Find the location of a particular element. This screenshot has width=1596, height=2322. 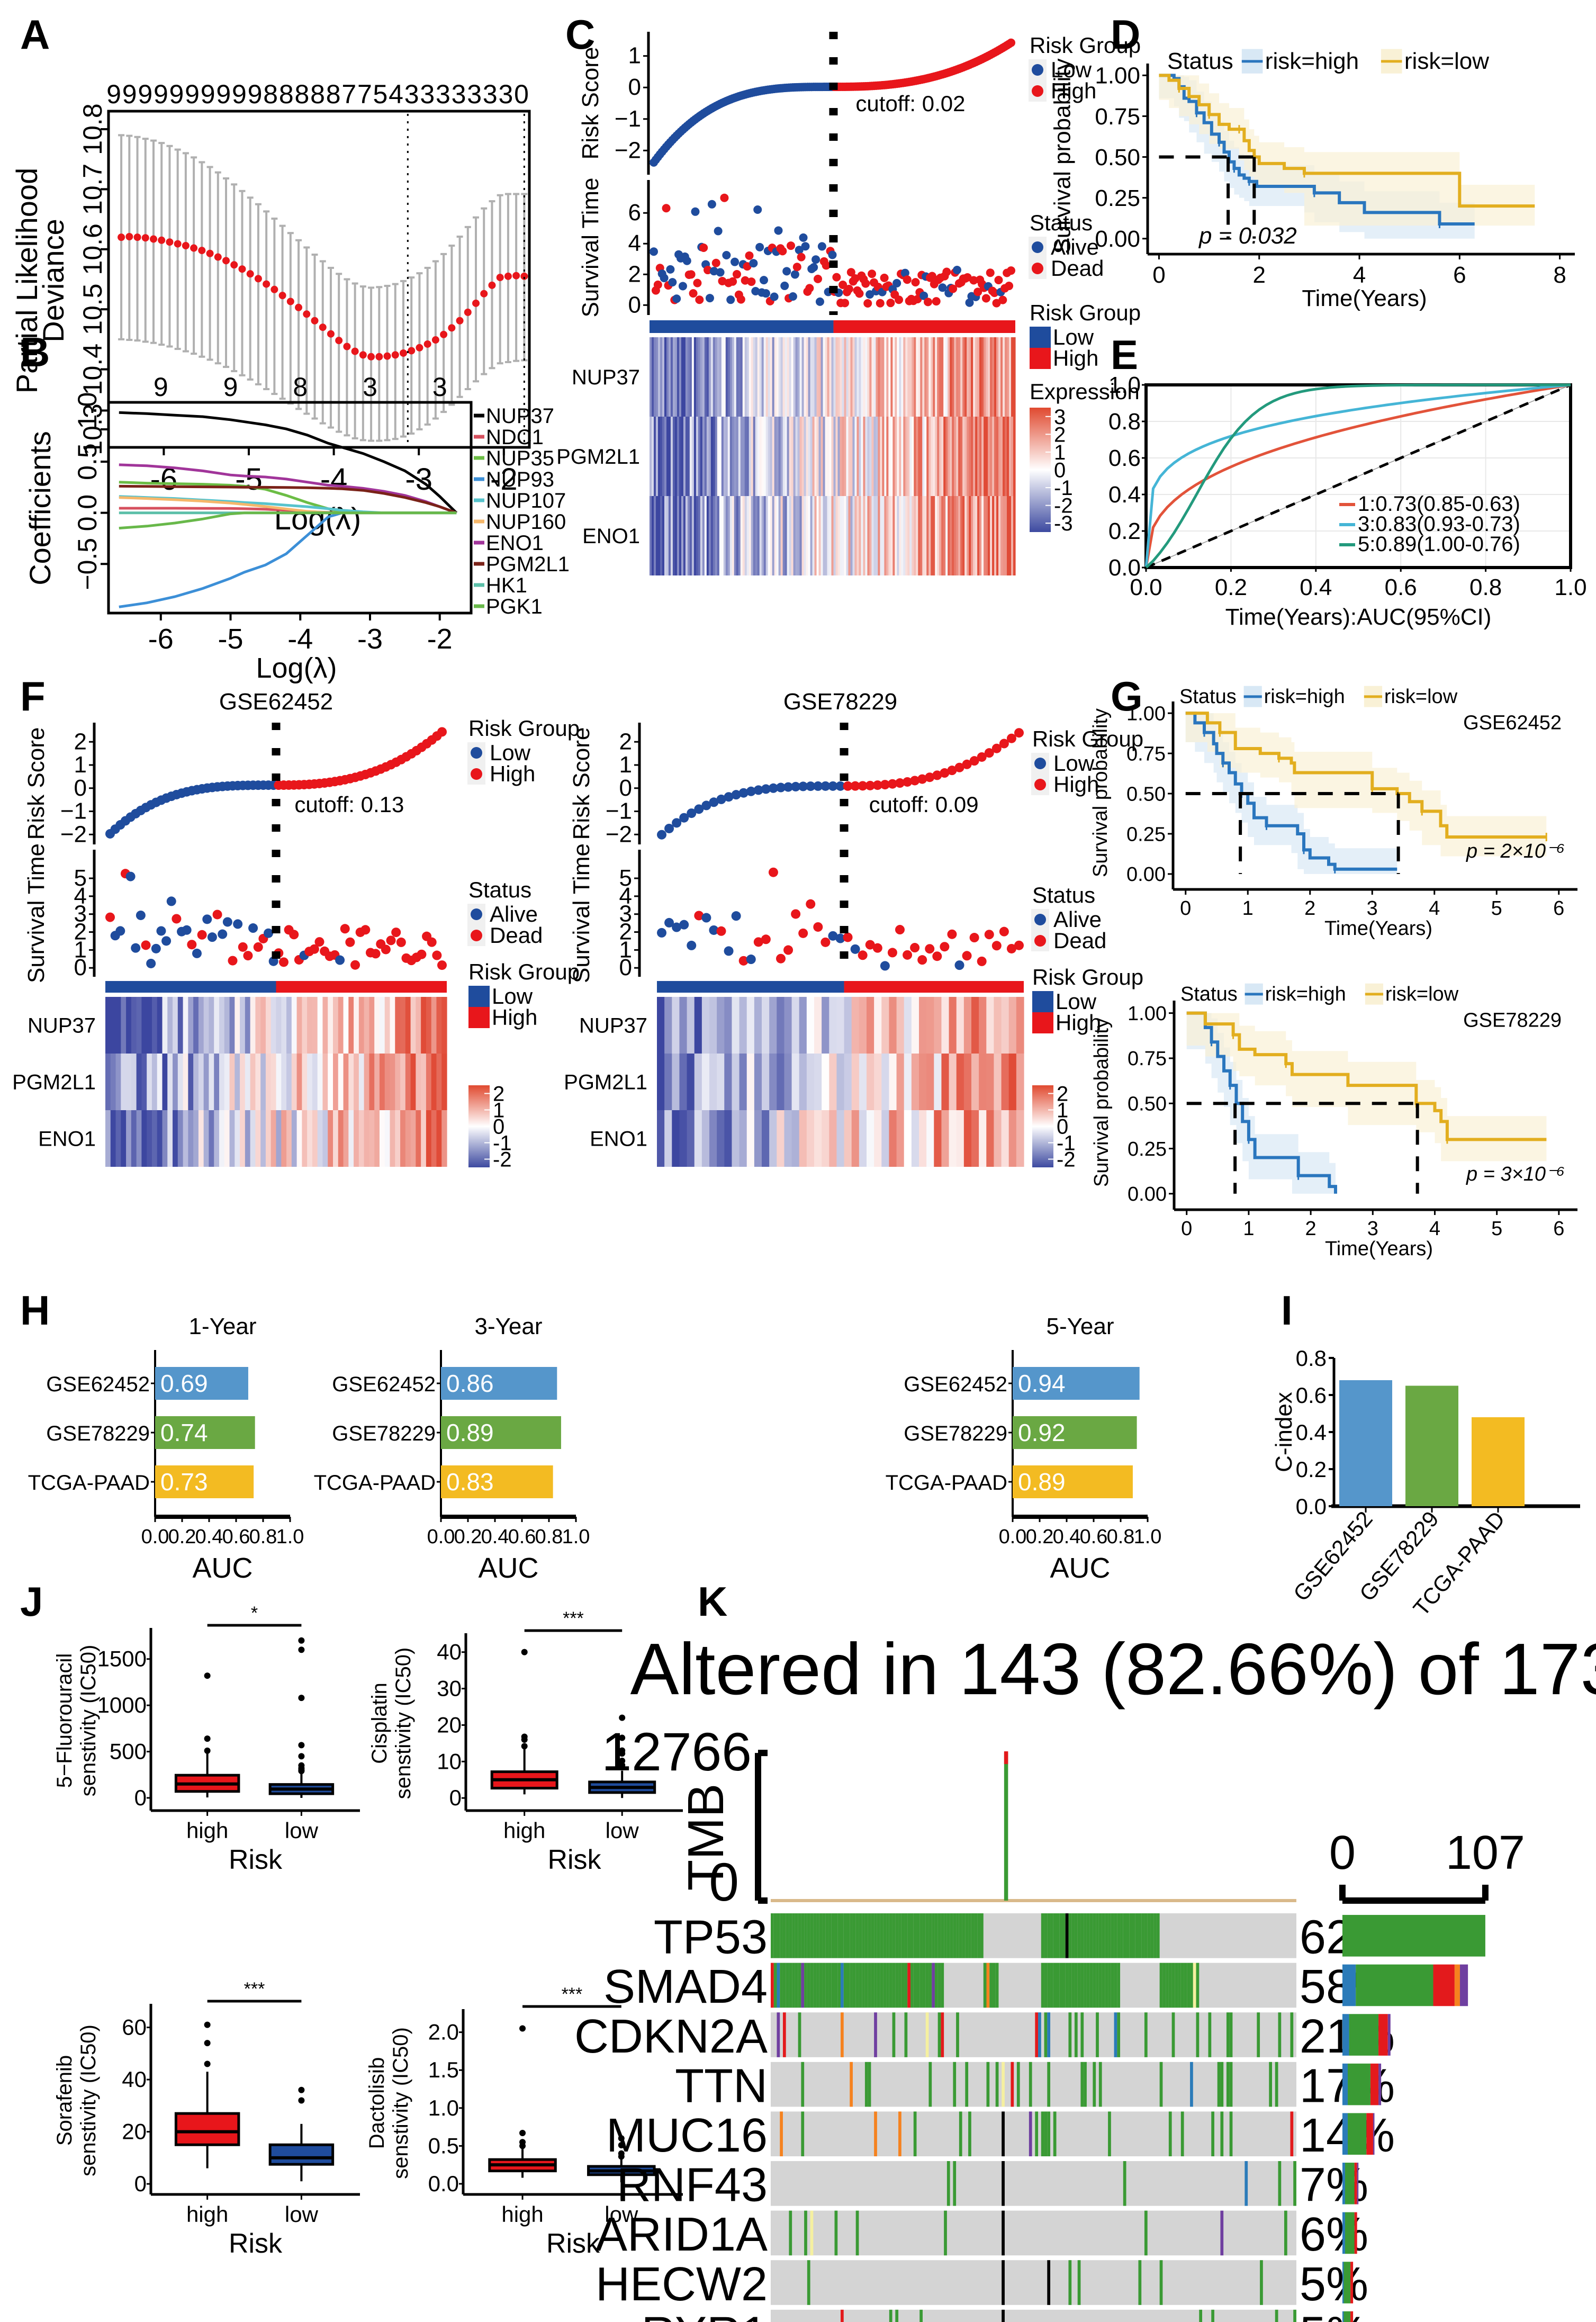

box-high is located at coordinates (207, 2129).